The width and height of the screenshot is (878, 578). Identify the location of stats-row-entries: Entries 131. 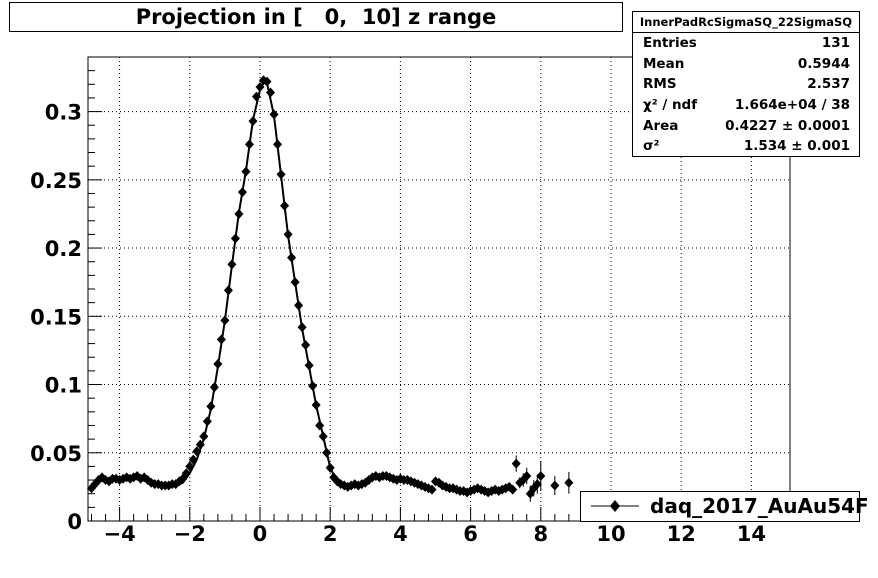
(746, 43).